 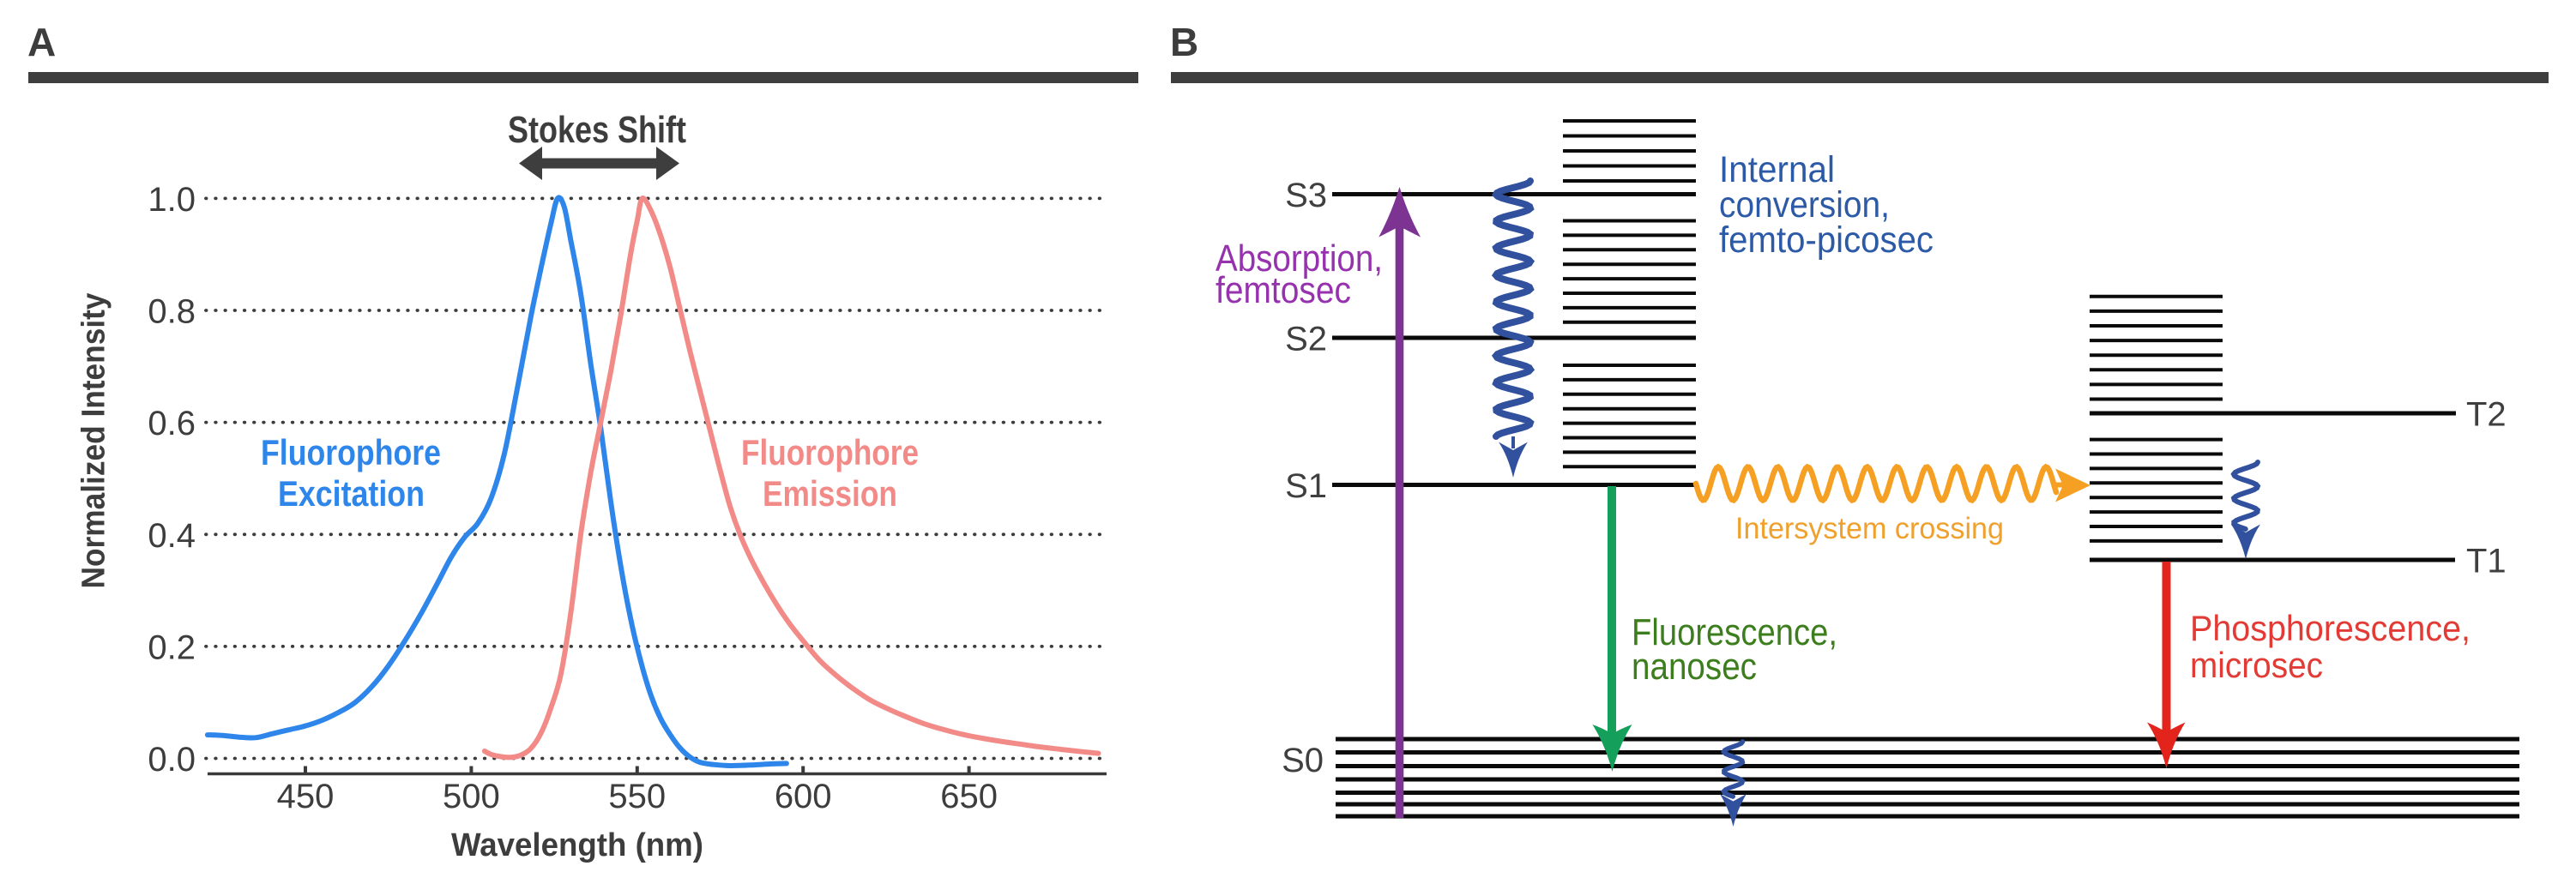 What do you see at coordinates (1184, 42) in the screenshot?
I see `svg-text: B` at bounding box center [1184, 42].